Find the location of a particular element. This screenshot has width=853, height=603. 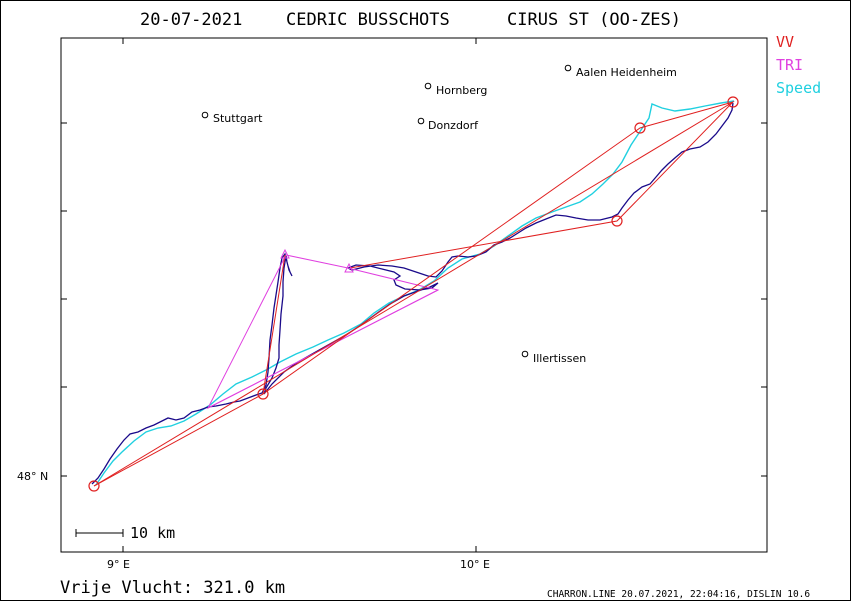

legend-tri: TRI is located at coordinates (789, 65).